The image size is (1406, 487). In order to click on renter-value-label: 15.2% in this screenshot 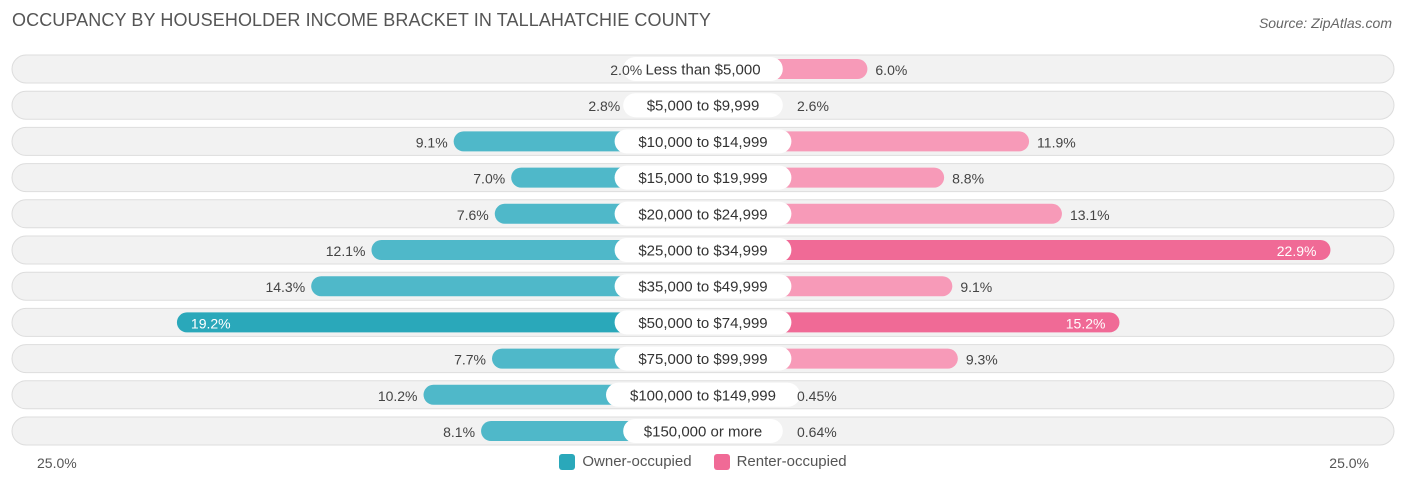, I will do `click(1086, 323)`.